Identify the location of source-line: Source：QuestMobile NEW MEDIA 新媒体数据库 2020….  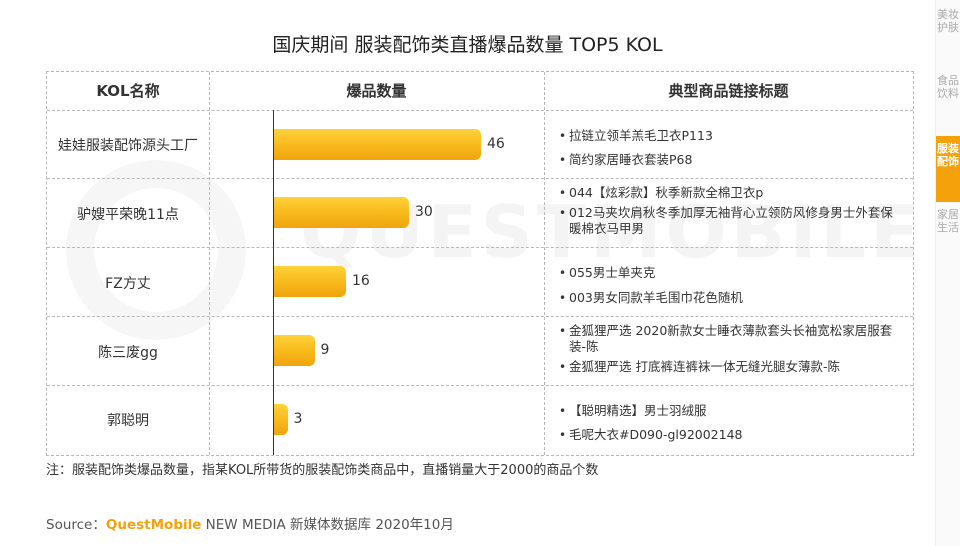
(250, 525).